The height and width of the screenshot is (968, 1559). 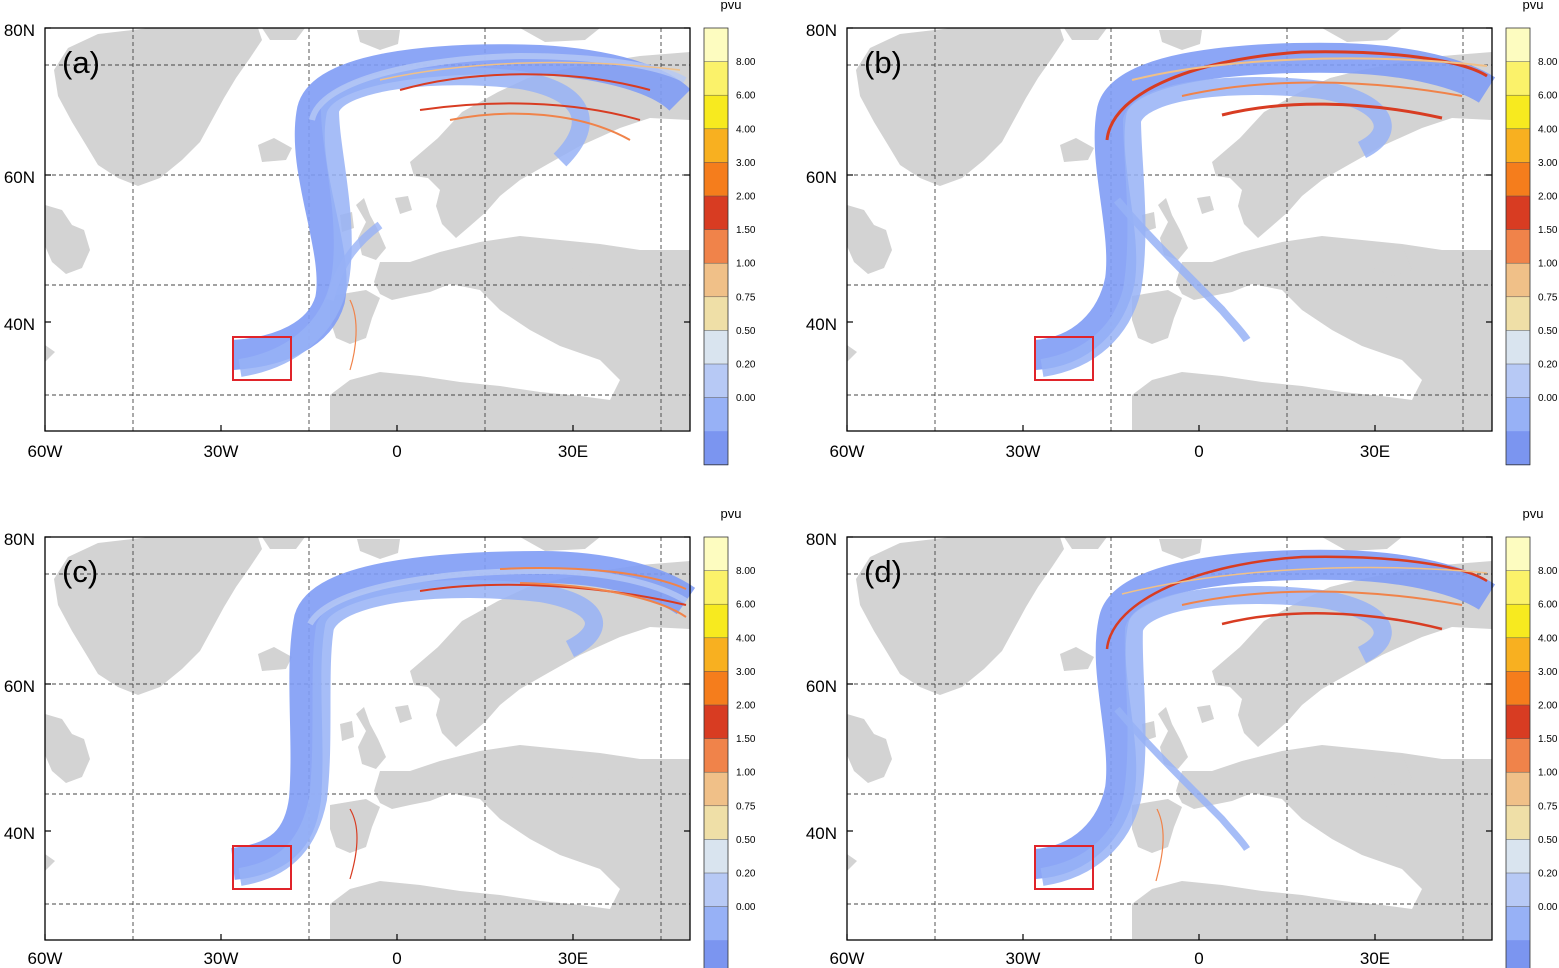 What do you see at coordinates (81, 62) in the screenshot?
I see `panel-label: (a)` at bounding box center [81, 62].